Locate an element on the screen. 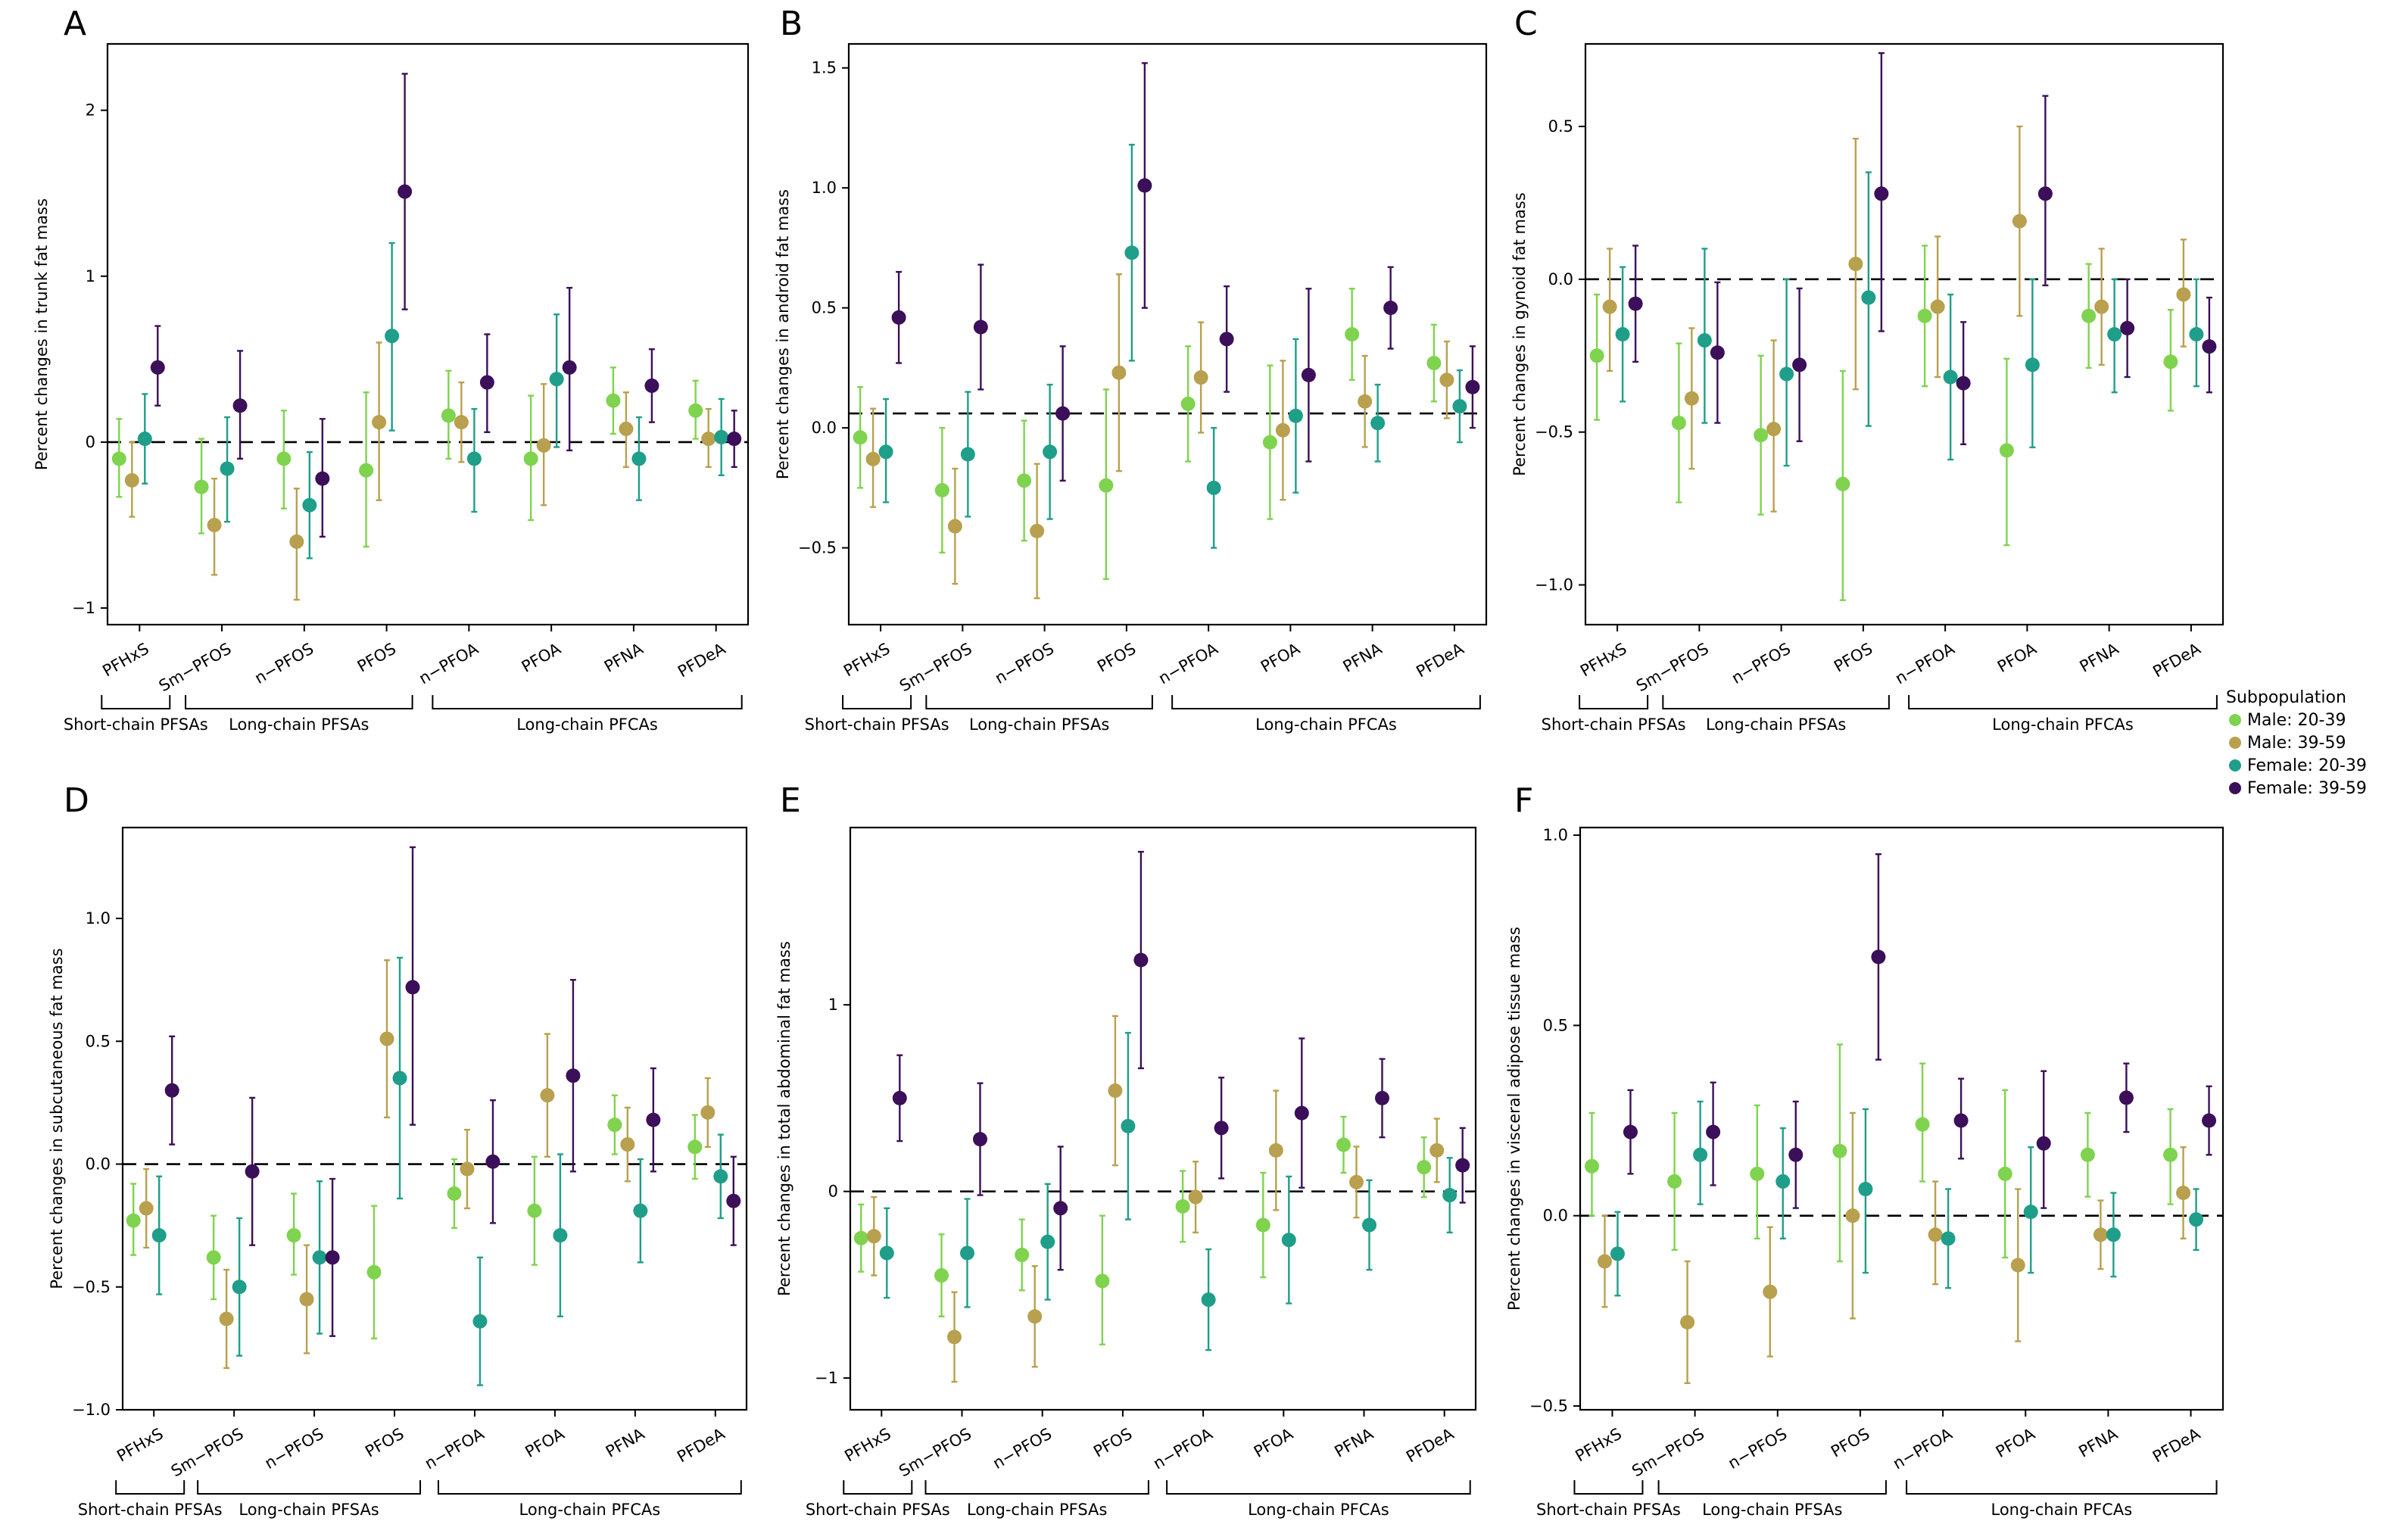  x-tick-label: Sm−PFOS is located at coordinates (207, 1453).